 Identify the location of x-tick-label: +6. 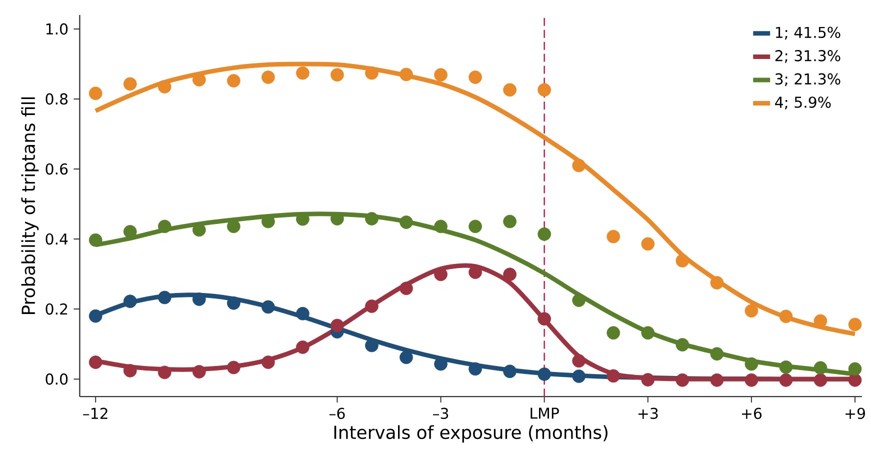
(752, 413).